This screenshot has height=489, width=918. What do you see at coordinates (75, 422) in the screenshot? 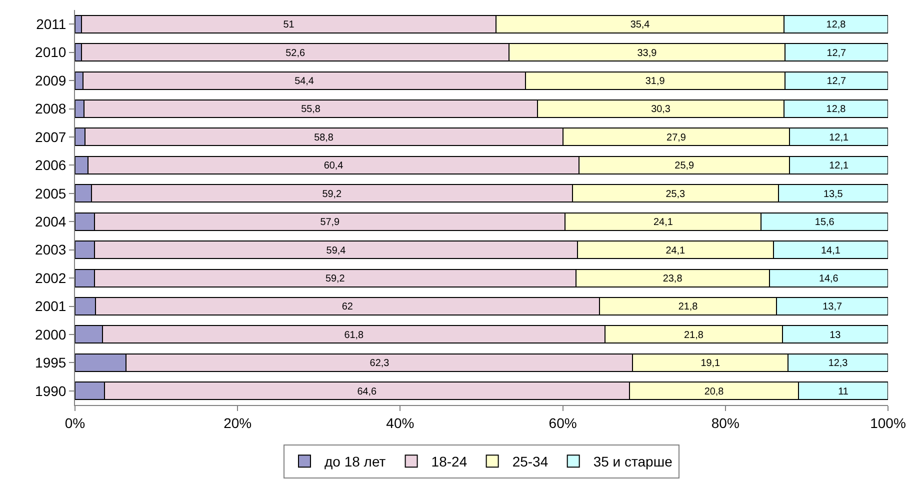
I see `x-tick-label: 0%` at bounding box center [75, 422].